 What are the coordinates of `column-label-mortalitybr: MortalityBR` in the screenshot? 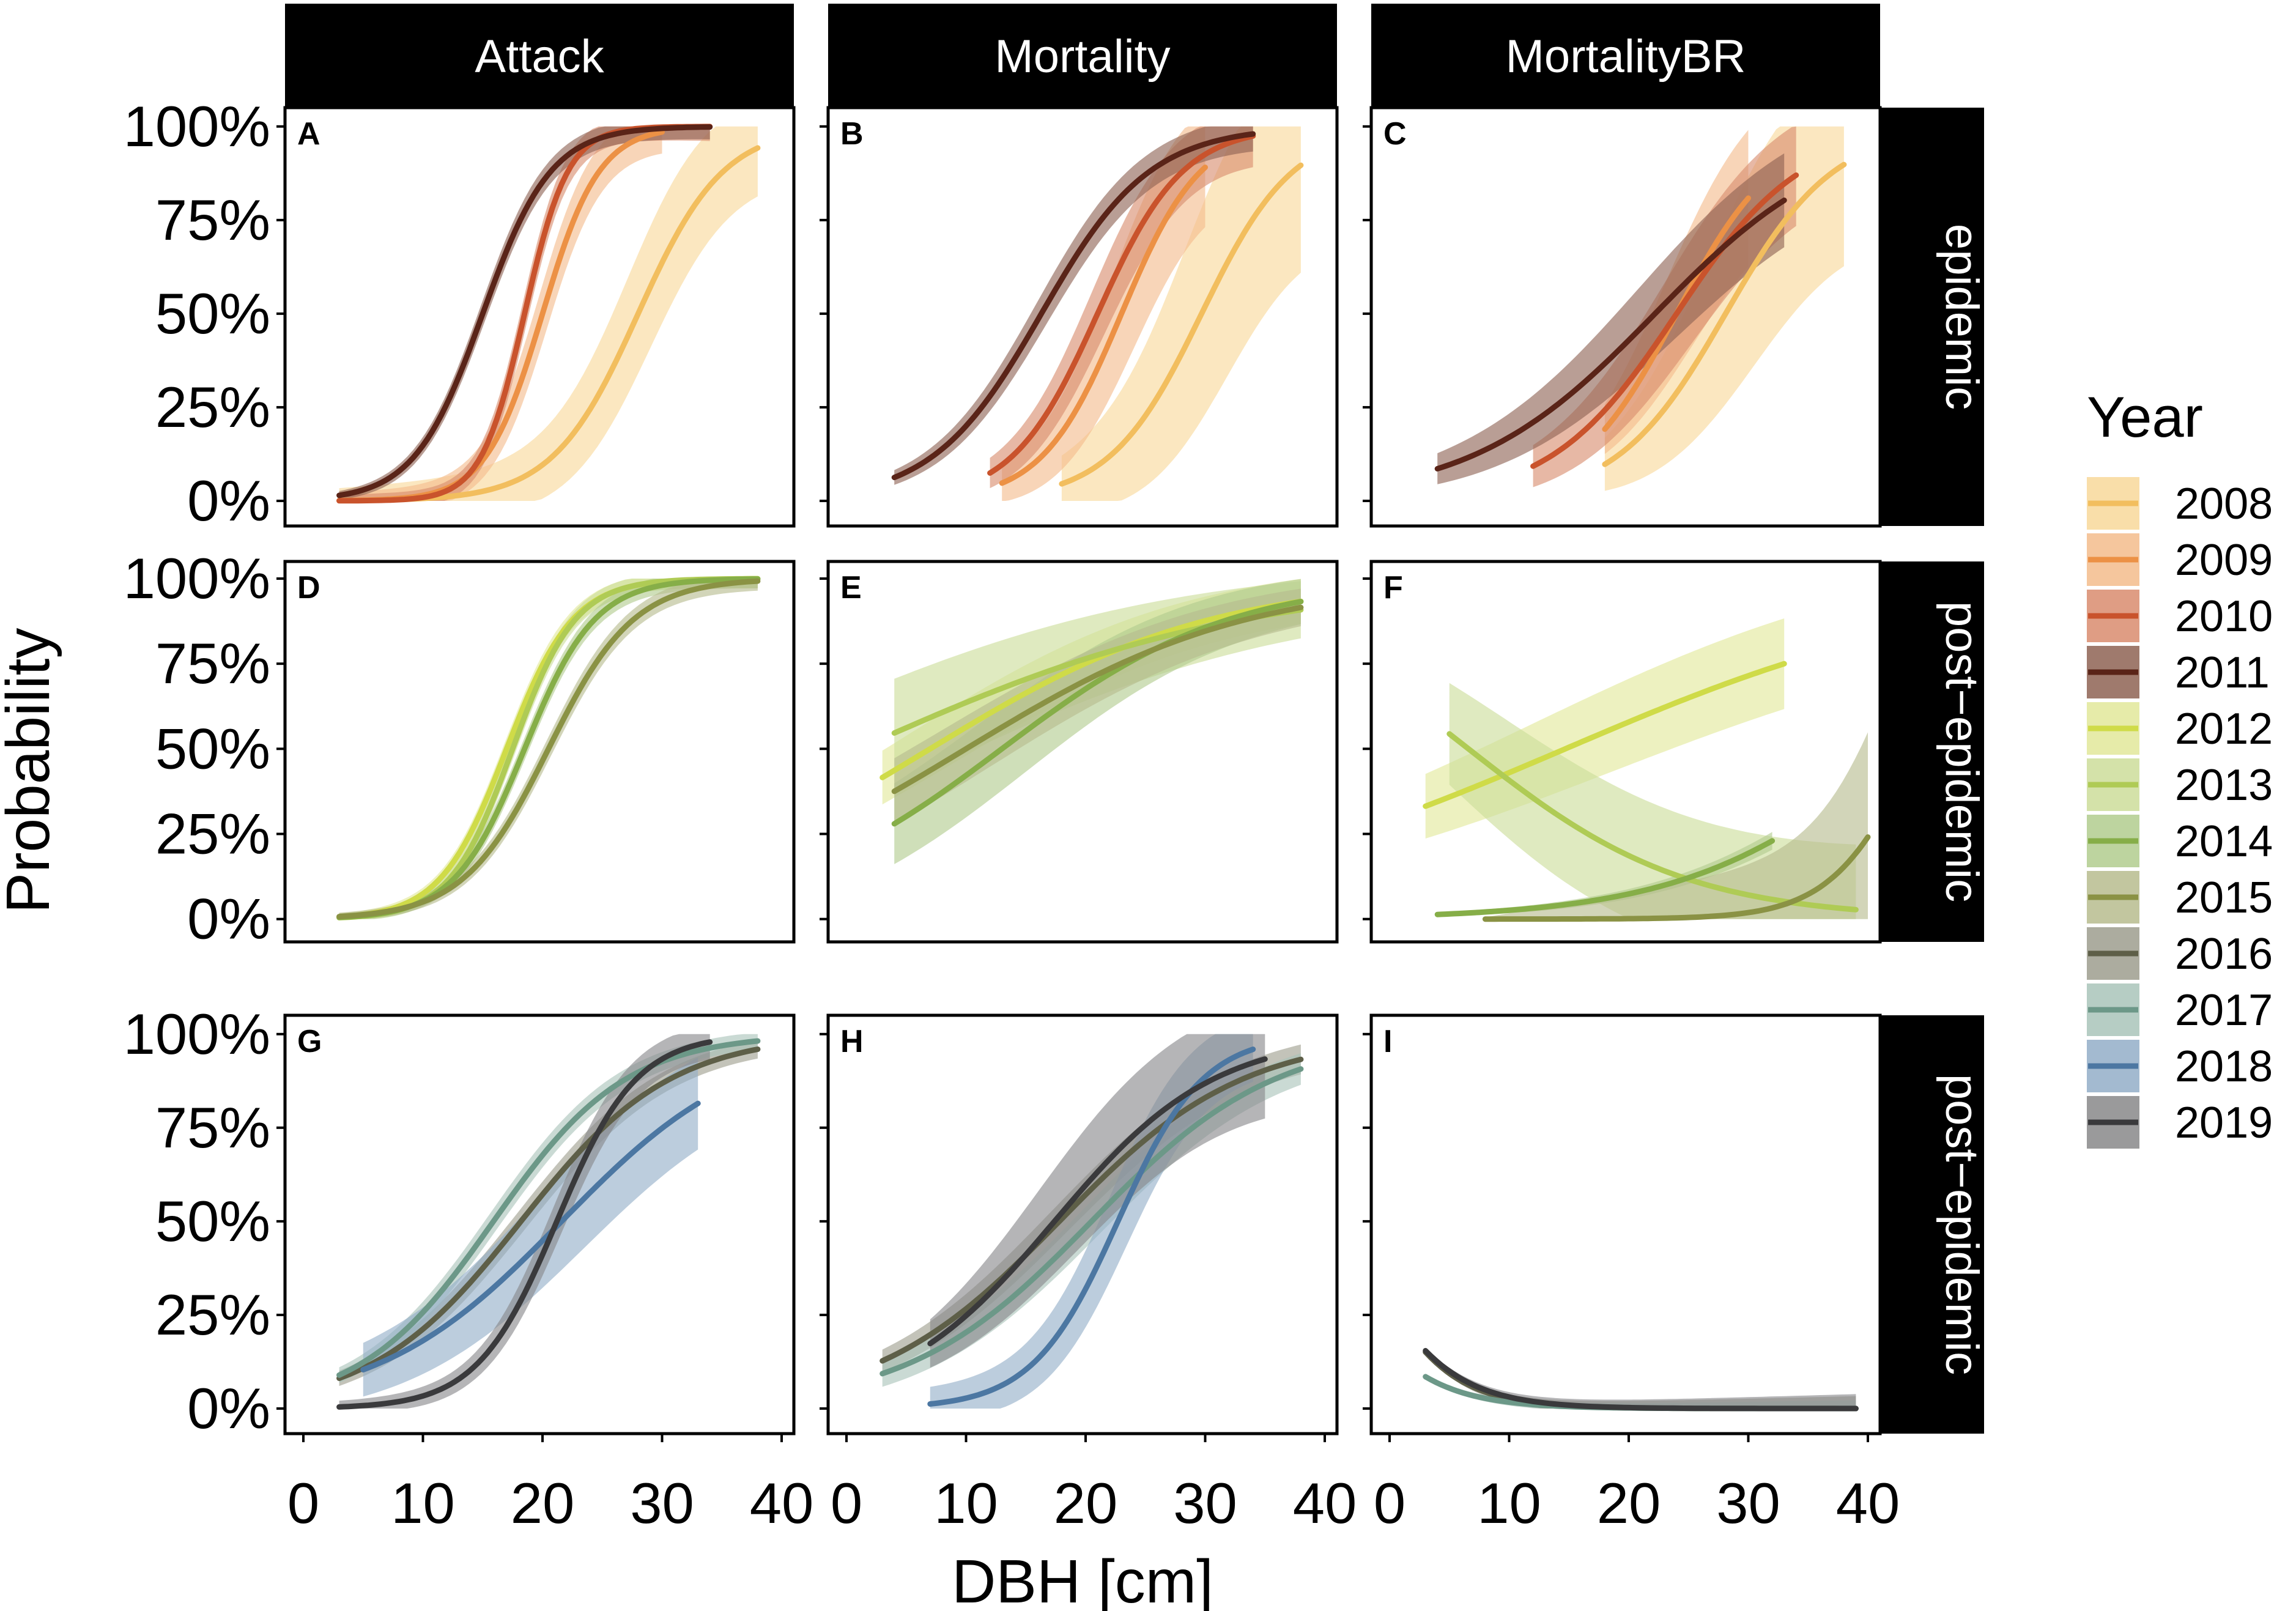 It's located at (1626, 57).